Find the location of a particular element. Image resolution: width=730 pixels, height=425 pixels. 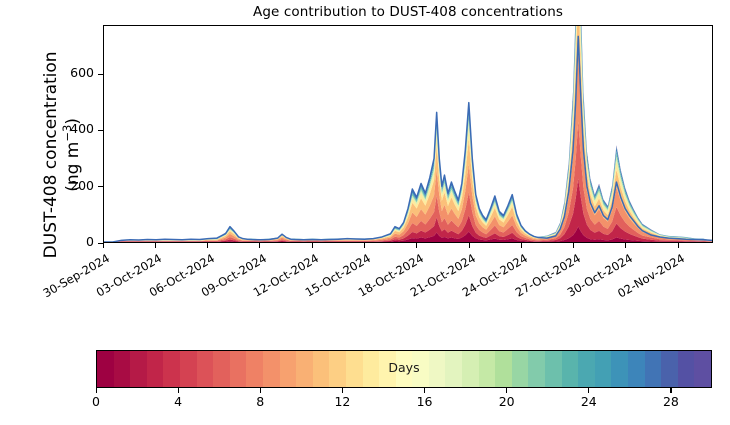

y-axis-tick-label: 200 is located at coordinates (82, 185).